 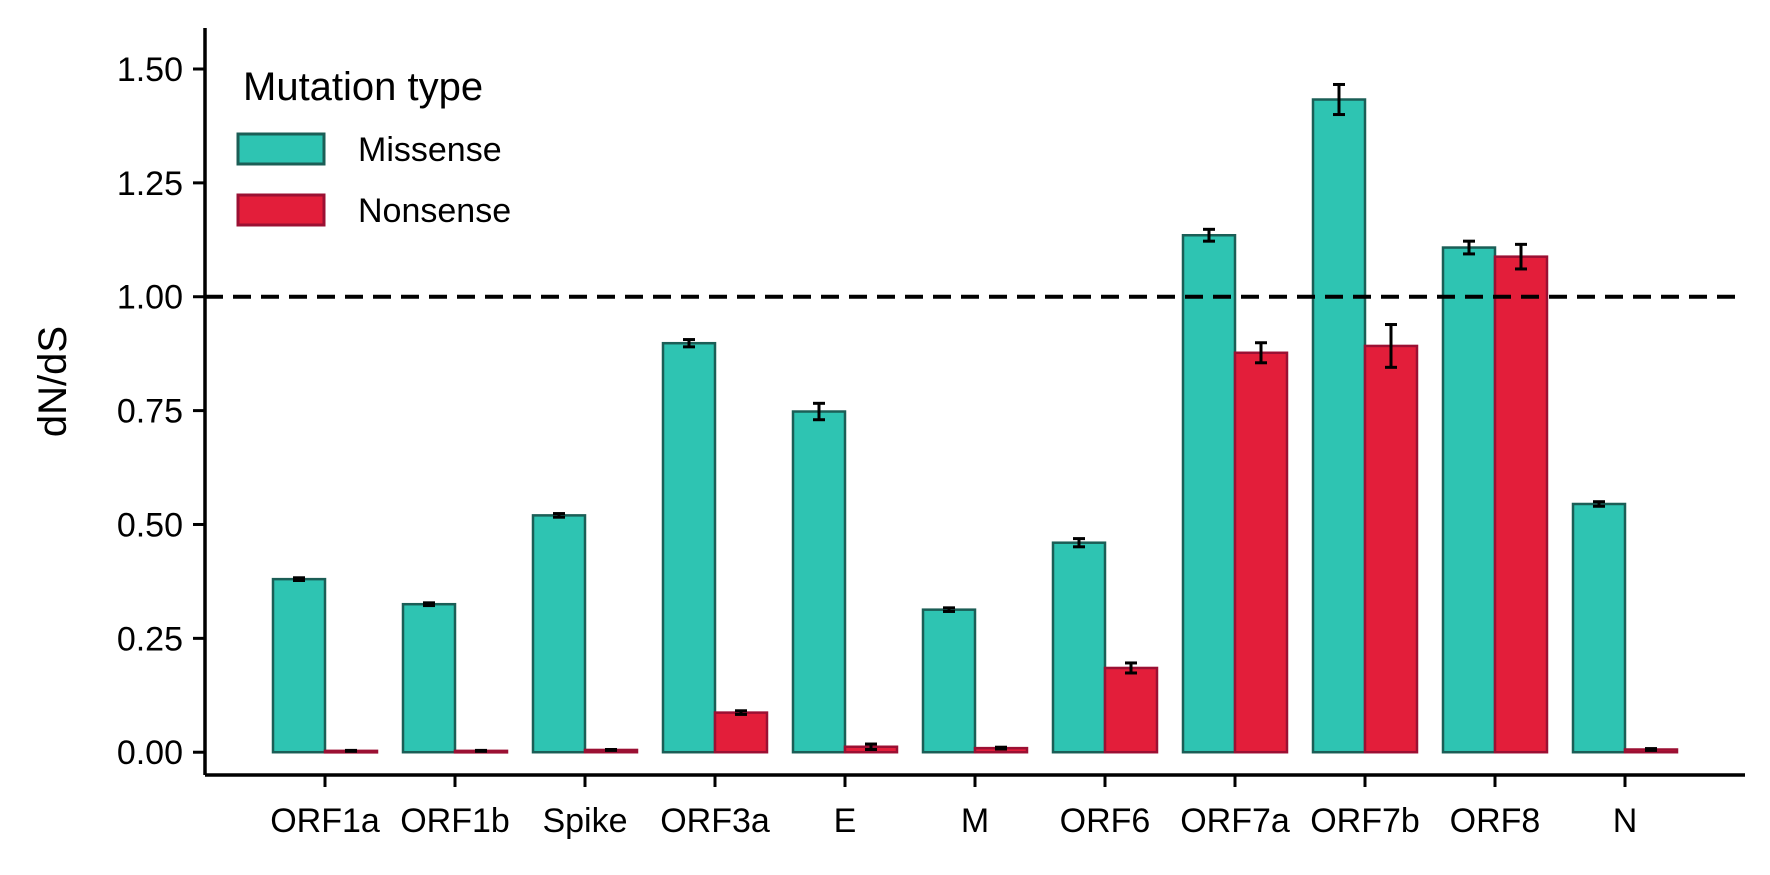 What do you see at coordinates (1079, 647) in the screenshot?
I see `bar-missense-orf6` at bounding box center [1079, 647].